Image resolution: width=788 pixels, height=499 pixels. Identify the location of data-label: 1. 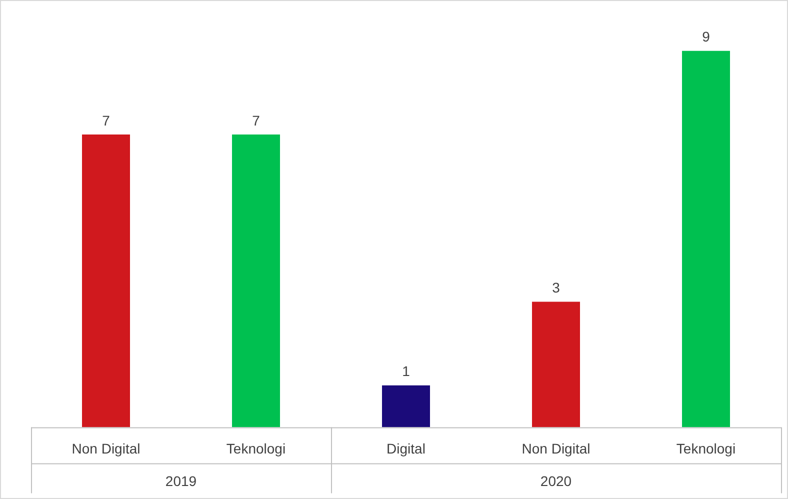
(406, 371).